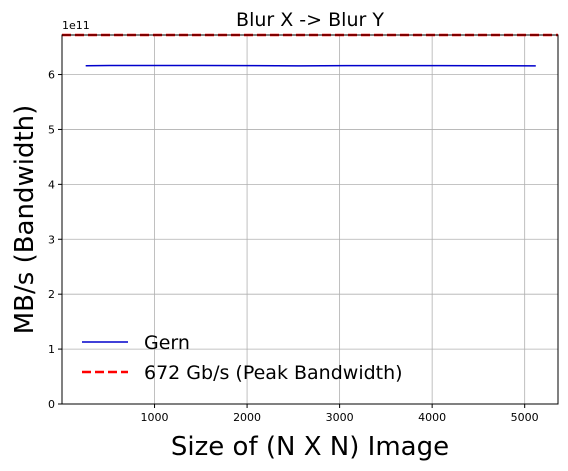  What do you see at coordinates (310, 447) in the screenshot?
I see `x-axis-label: Size of (N X N) Image` at bounding box center [310, 447].